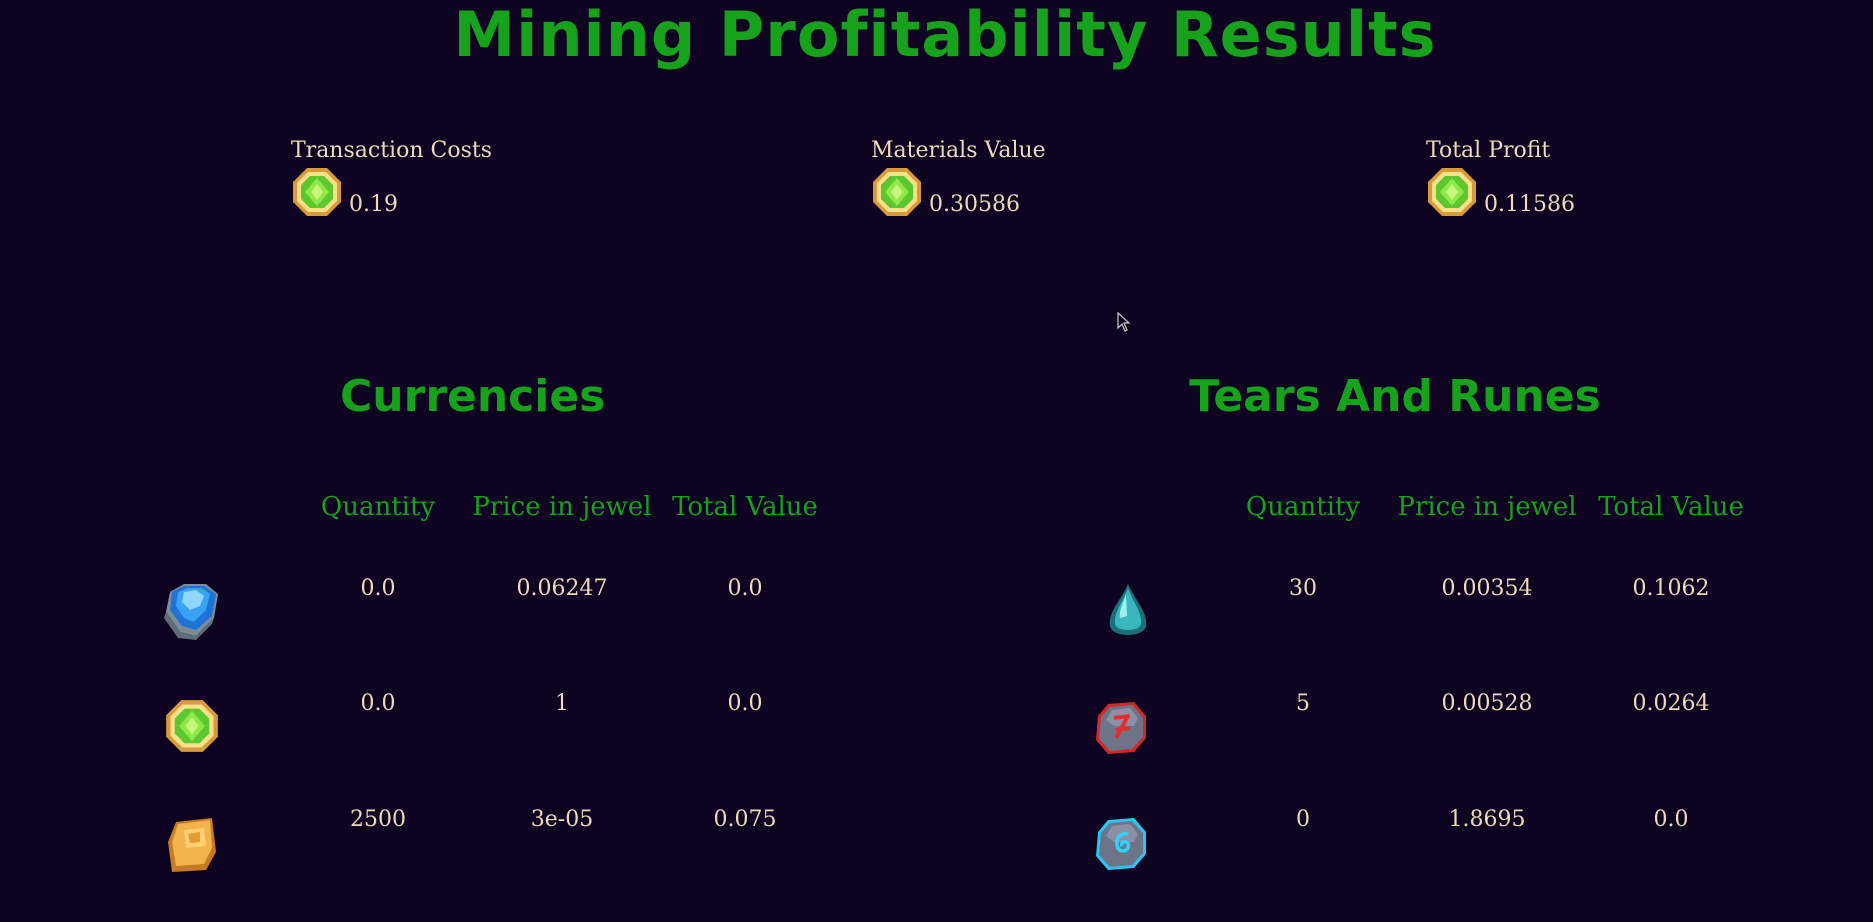  What do you see at coordinates (1124, 322) in the screenshot?
I see `mouse-cursor-icon` at bounding box center [1124, 322].